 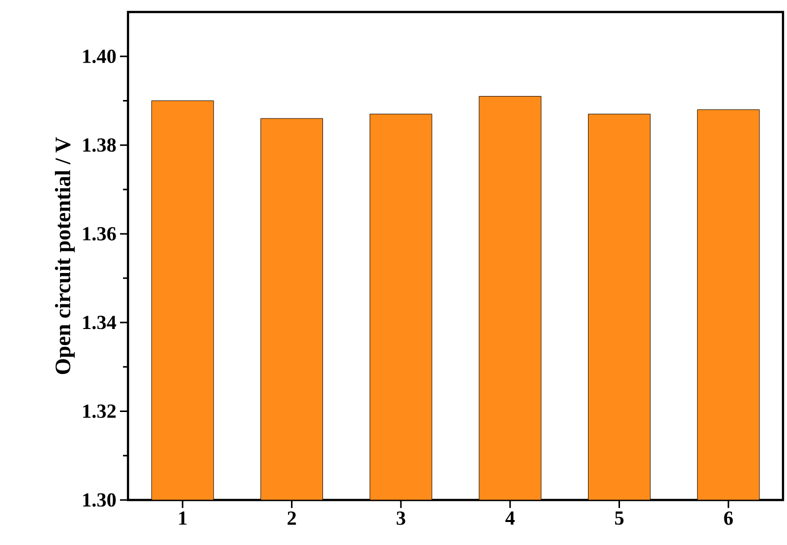 What do you see at coordinates (99, 57) in the screenshot?
I see `y-tick-label: 1.40` at bounding box center [99, 57].